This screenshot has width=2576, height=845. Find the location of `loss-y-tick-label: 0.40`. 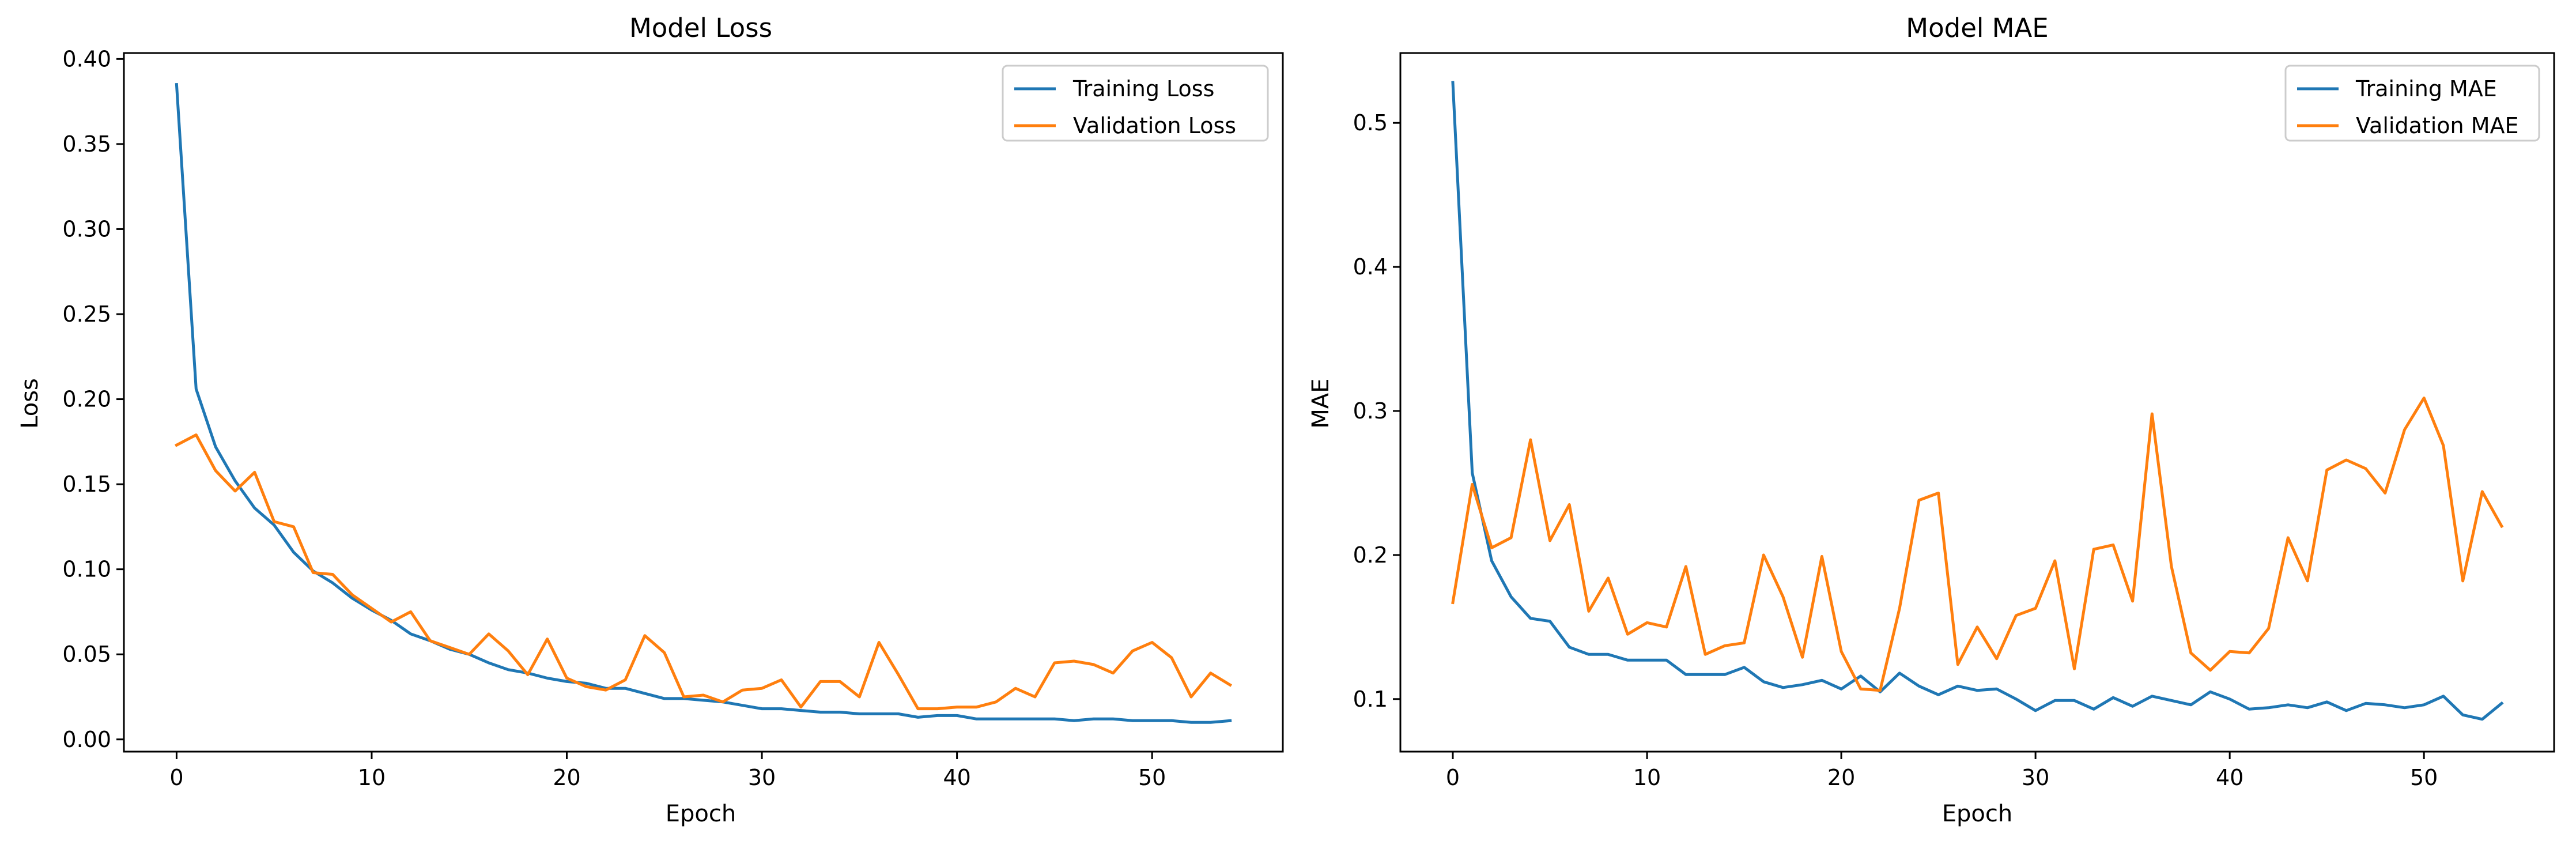

loss-y-tick-label: 0.40 is located at coordinates (87, 59).